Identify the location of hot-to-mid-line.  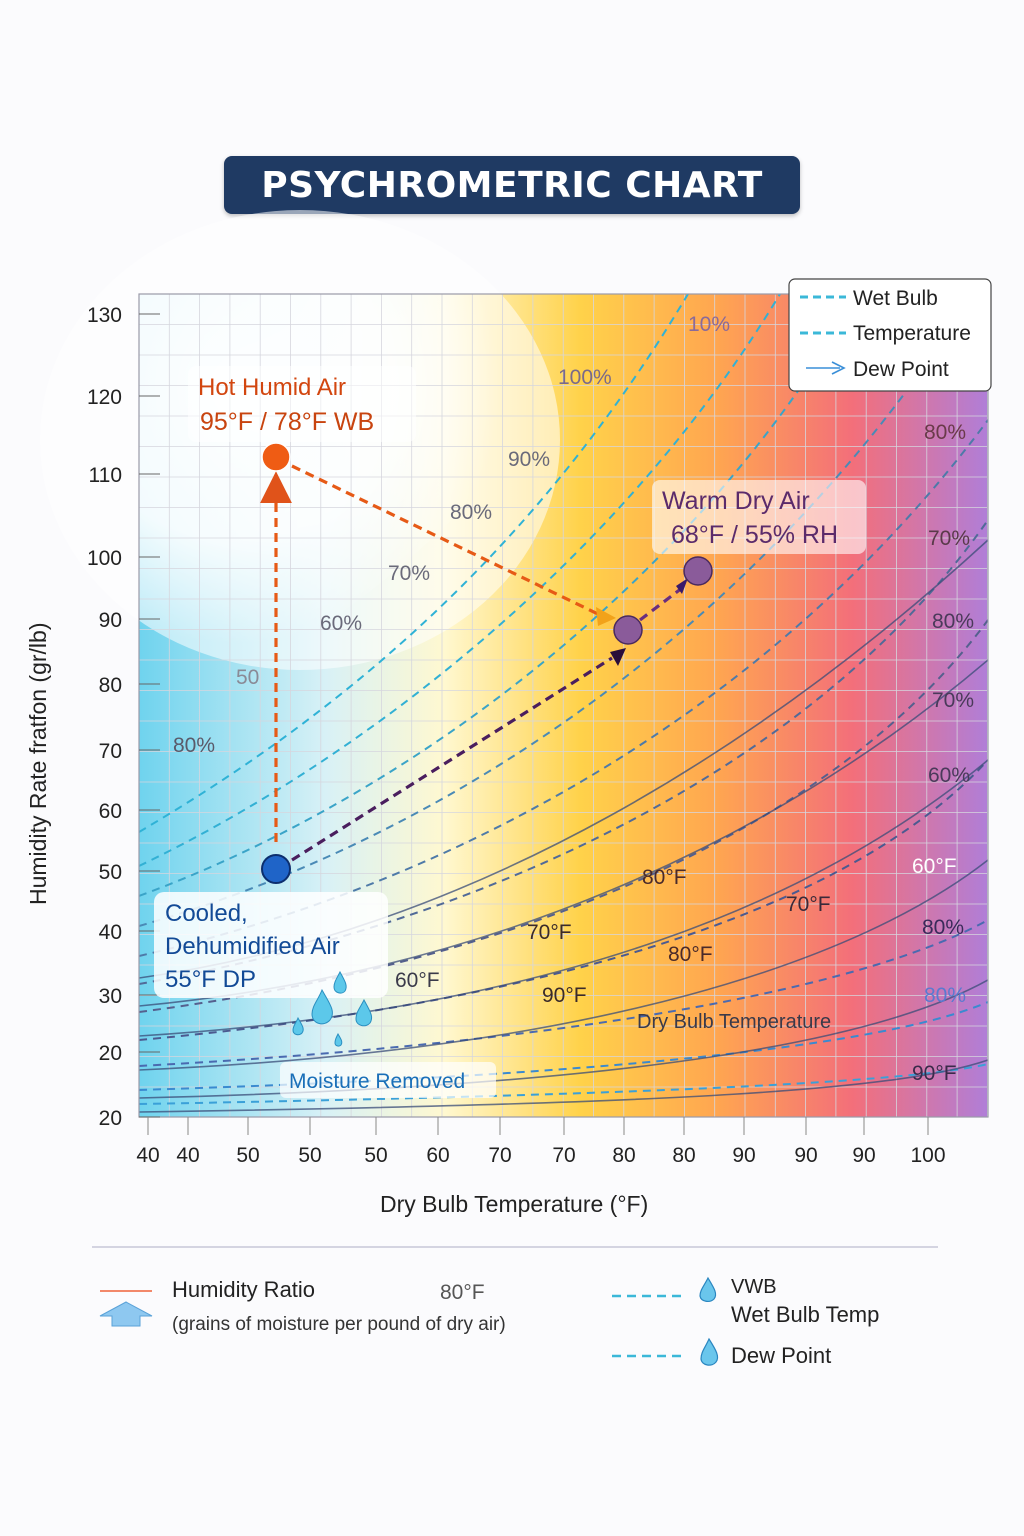
(447, 541).